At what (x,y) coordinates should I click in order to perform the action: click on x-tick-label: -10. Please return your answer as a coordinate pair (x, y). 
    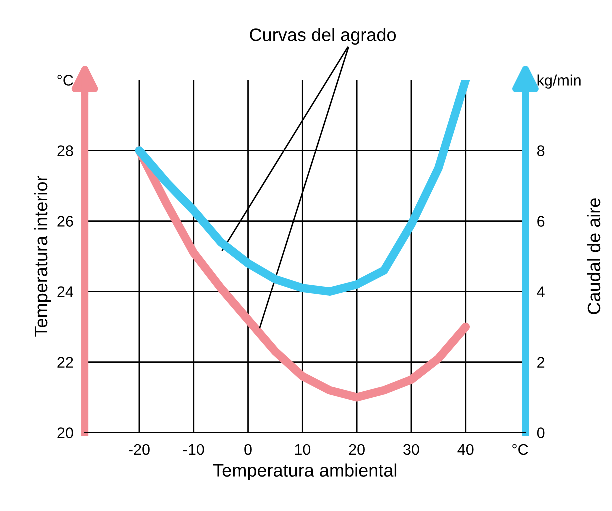
    Looking at the image, I should click on (194, 450).